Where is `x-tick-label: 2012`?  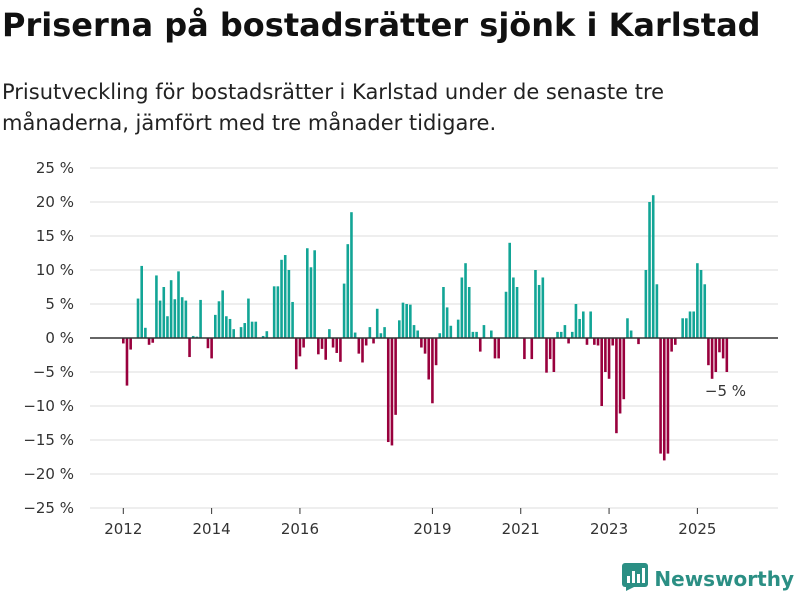
x-tick-label: 2012 is located at coordinates (123, 529).